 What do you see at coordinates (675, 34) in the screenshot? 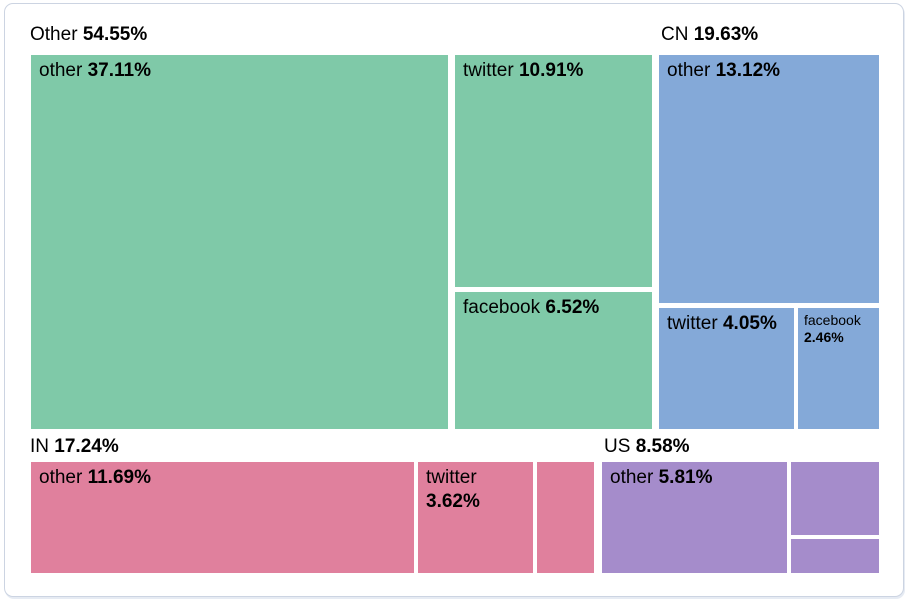
I see `group-label: CN` at bounding box center [675, 34].